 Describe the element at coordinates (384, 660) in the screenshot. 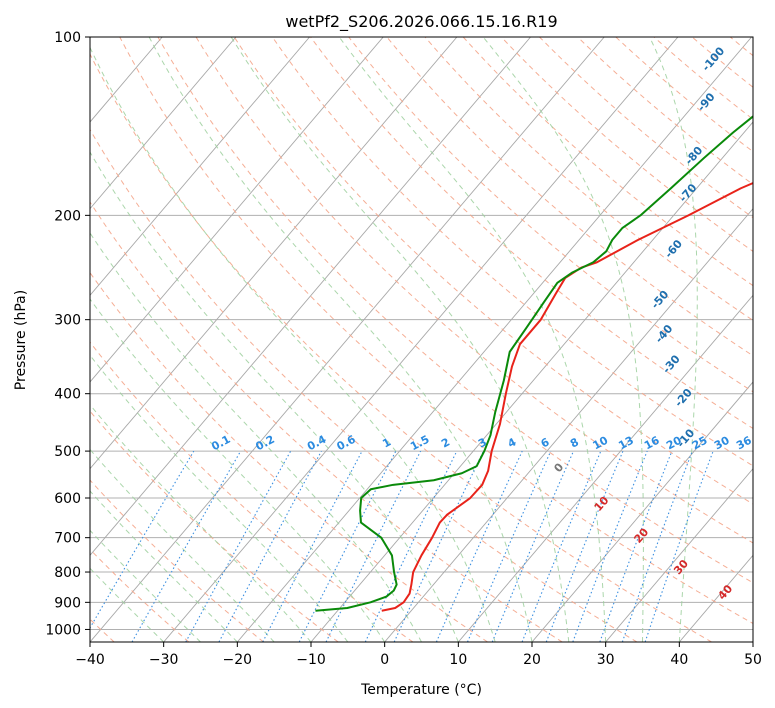

I see `x-tick-label: 0` at that location.